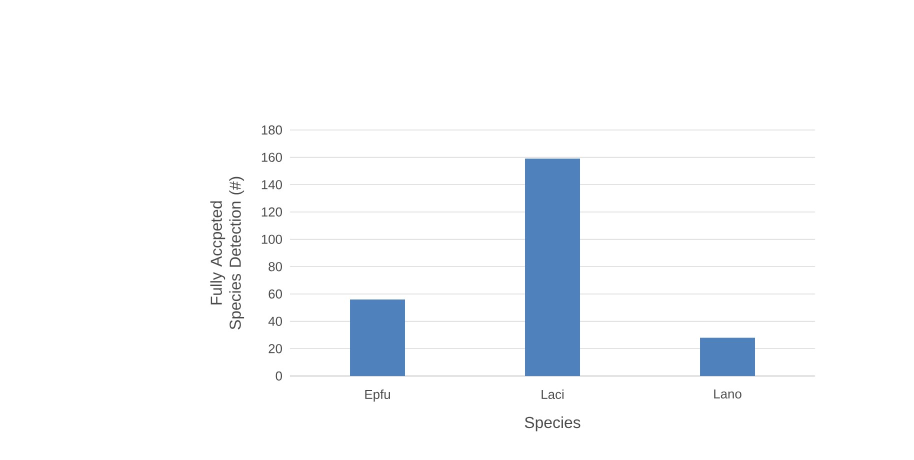  I want to click on y-tick-label: 120, so click(272, 212).